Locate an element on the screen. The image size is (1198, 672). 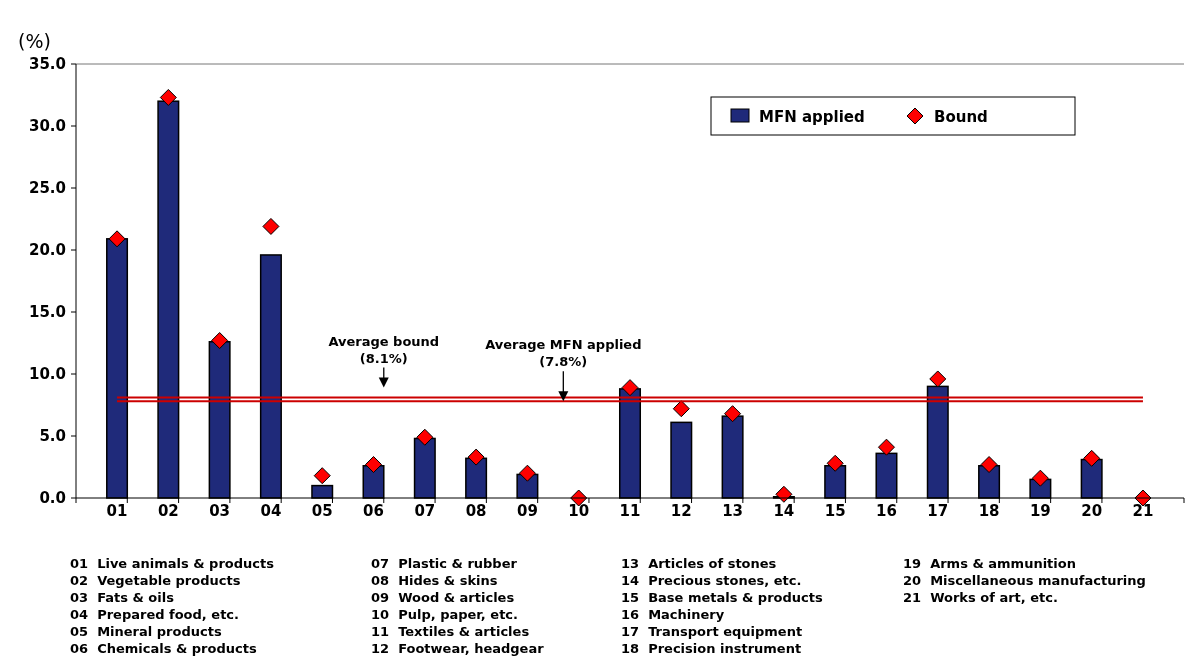
y-tick-label: 20.0 is located at coordinates (47, 249).